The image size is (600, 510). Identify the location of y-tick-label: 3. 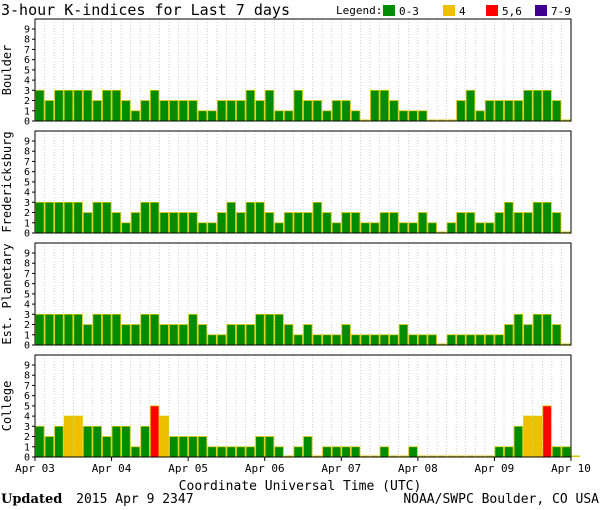
(27, 427).